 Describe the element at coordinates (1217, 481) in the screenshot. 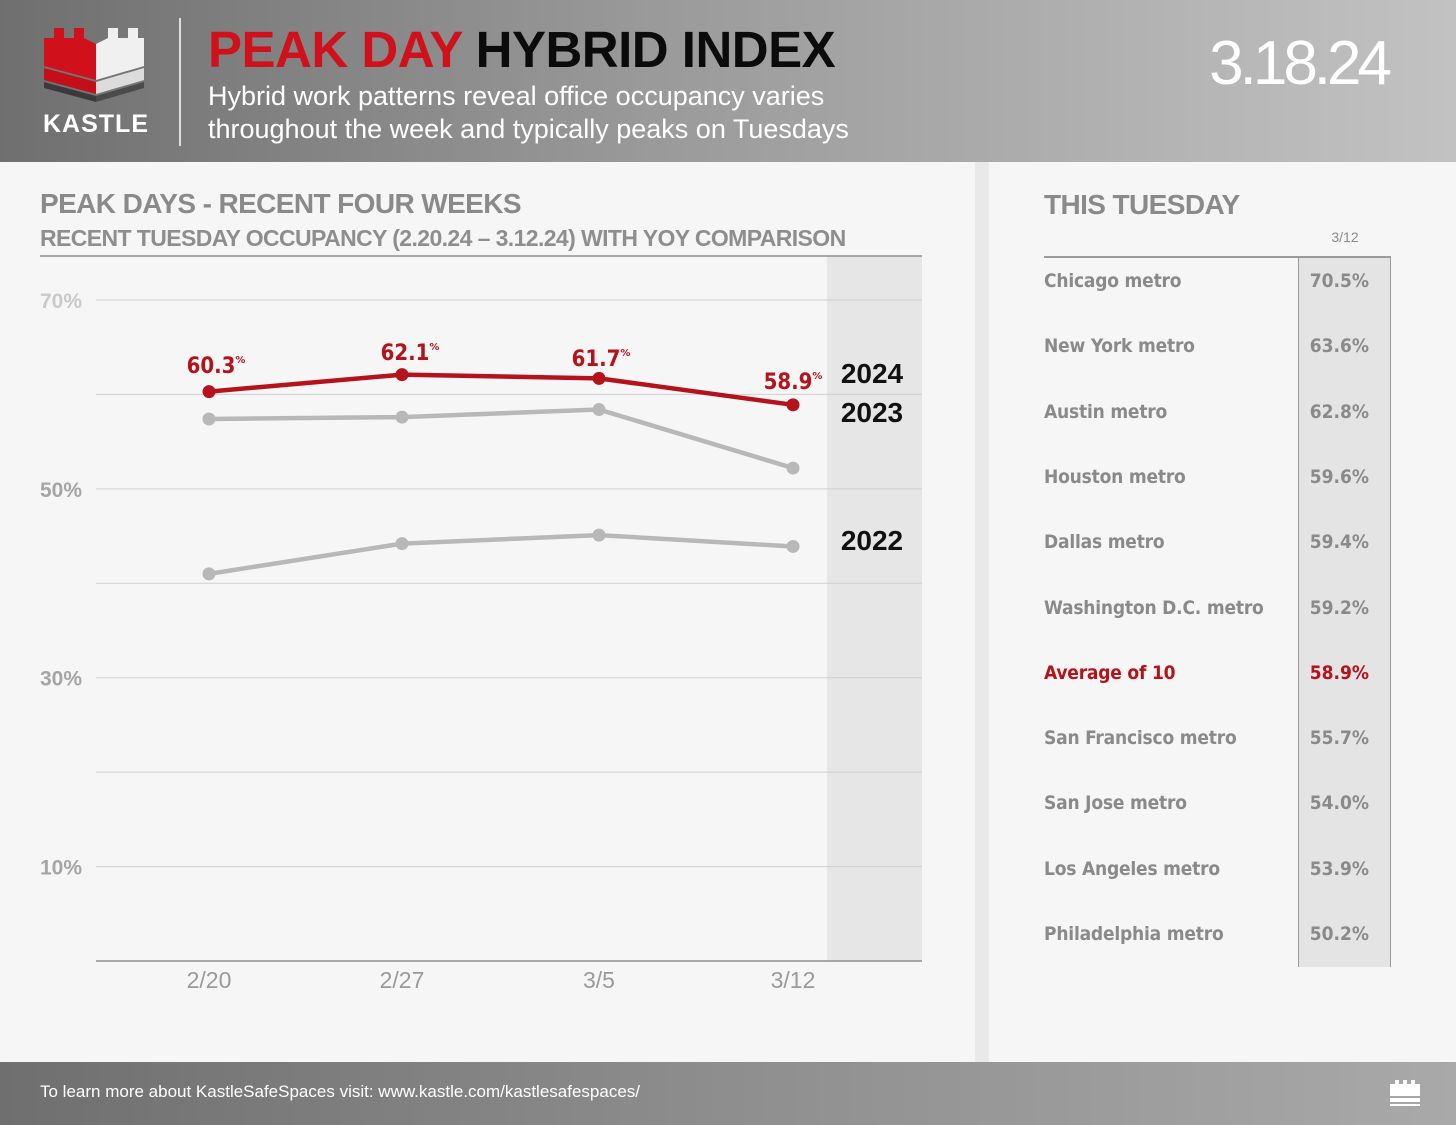

I see `table-row: Houston metro 59.6%` at that location.